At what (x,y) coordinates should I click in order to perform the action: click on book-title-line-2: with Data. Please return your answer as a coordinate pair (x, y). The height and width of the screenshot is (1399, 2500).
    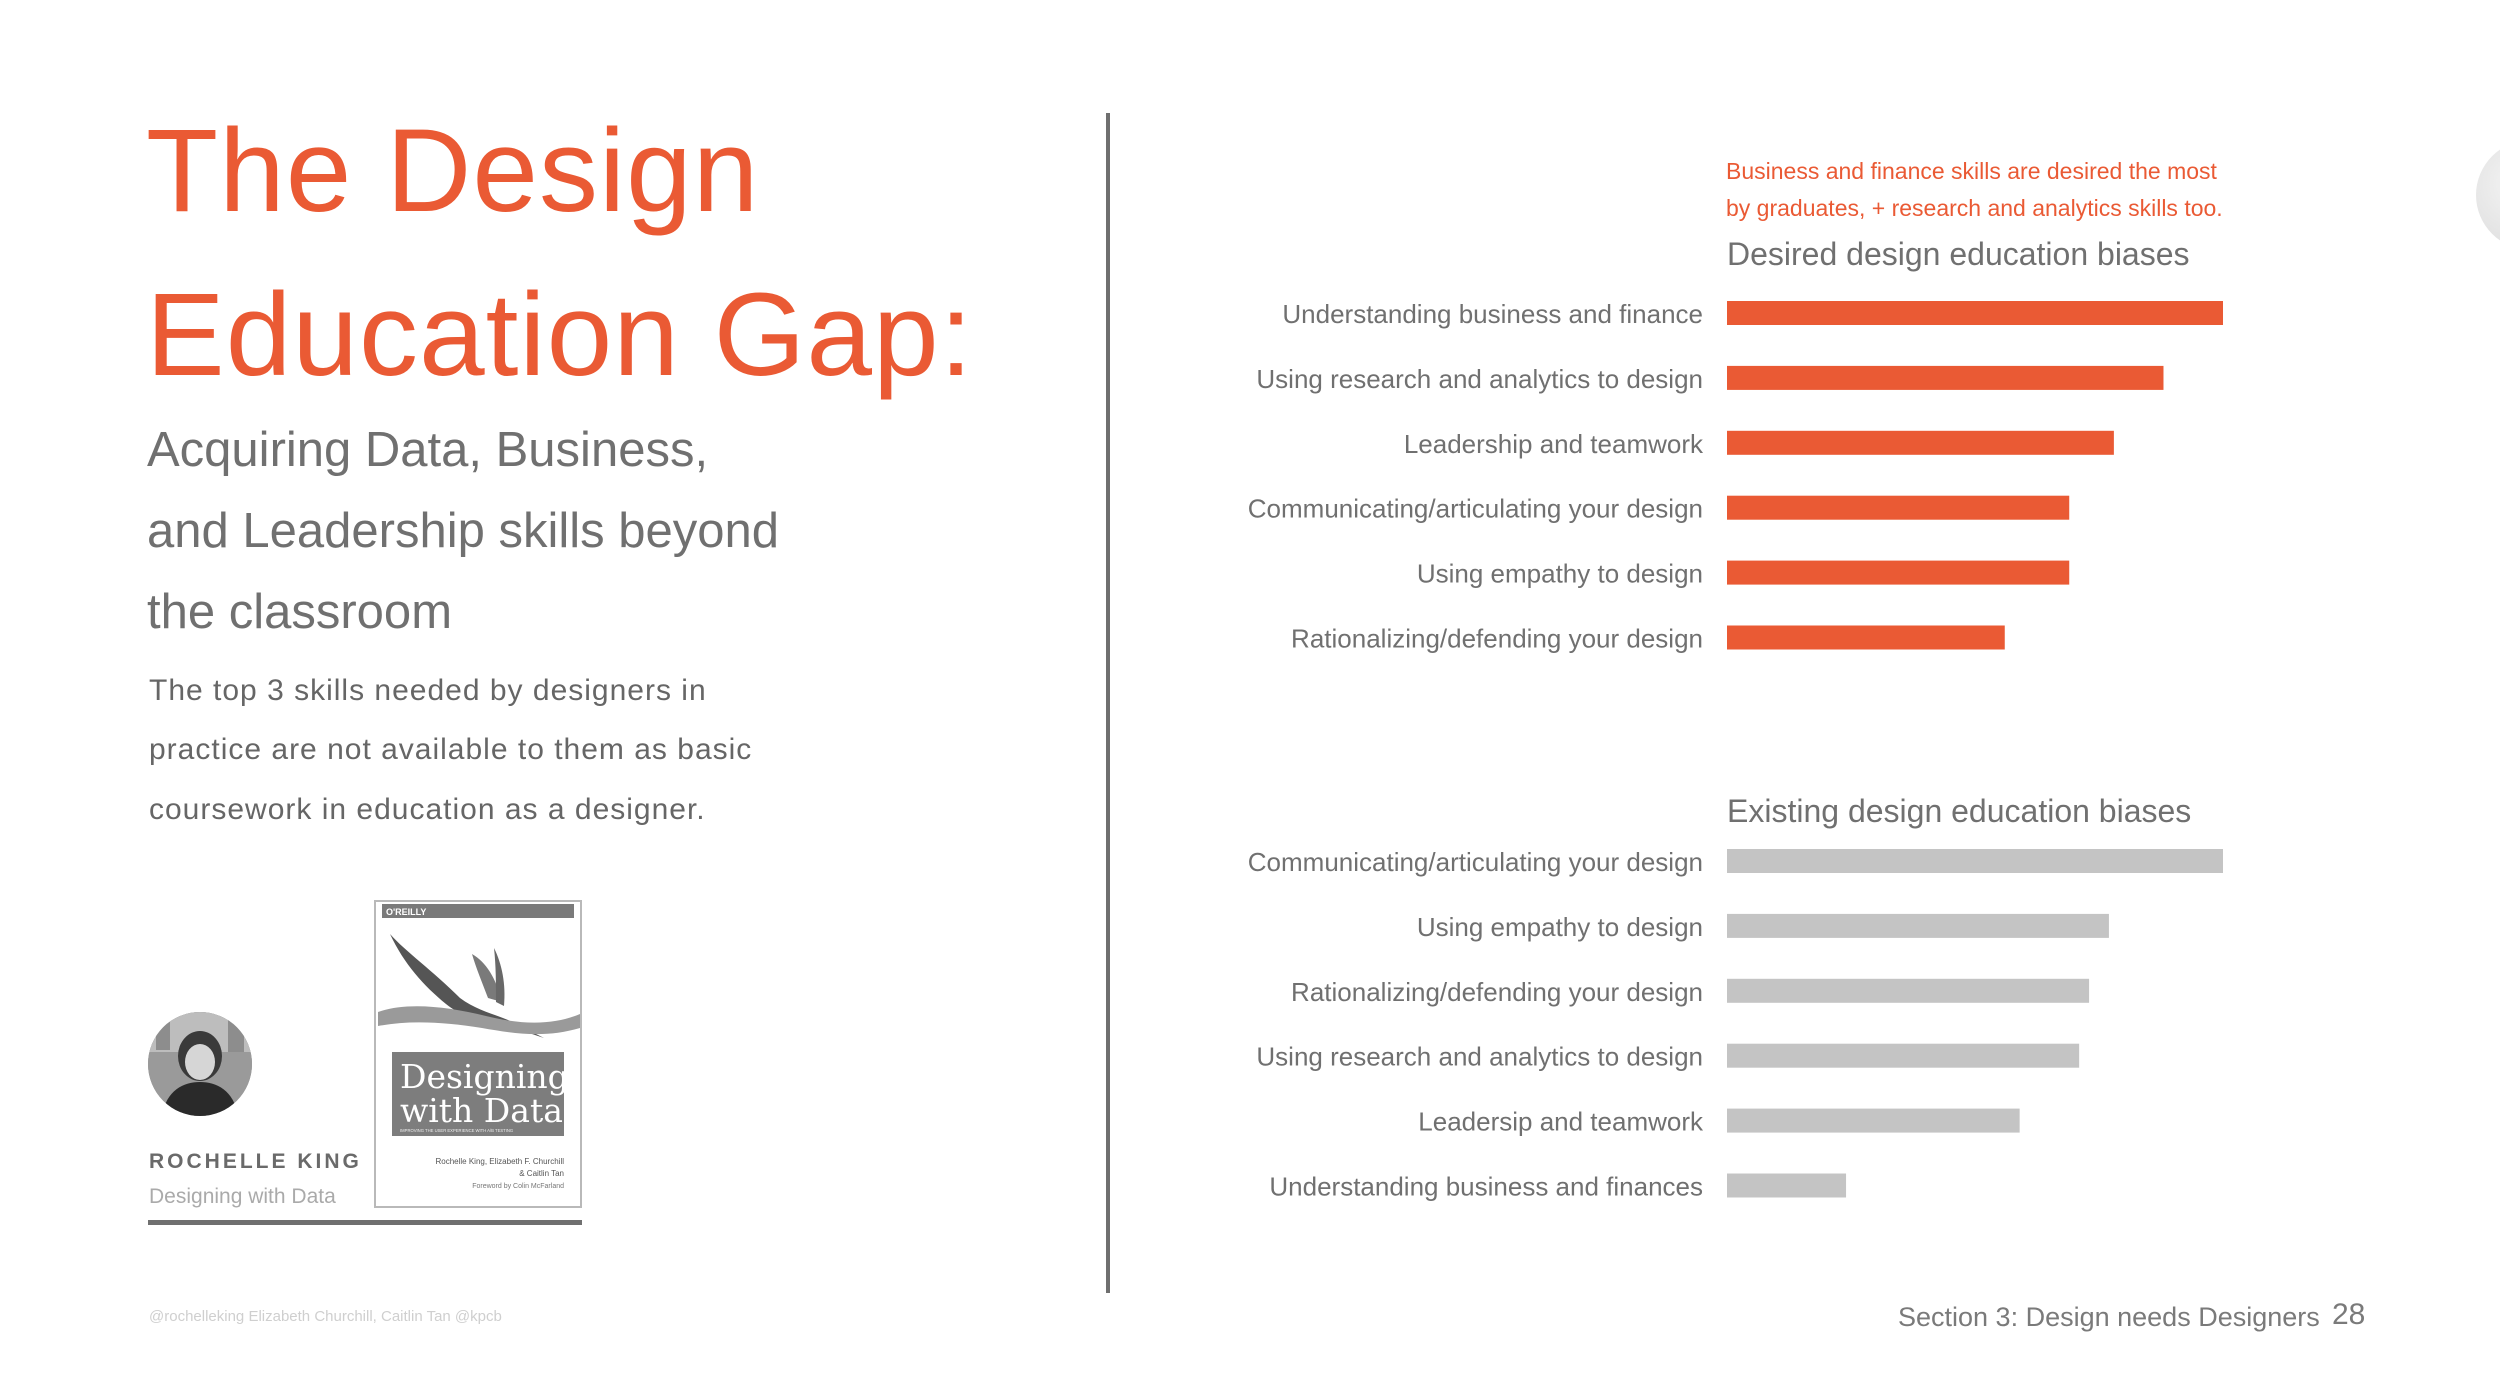
    Looking at the image, I should click on (481, 1110).